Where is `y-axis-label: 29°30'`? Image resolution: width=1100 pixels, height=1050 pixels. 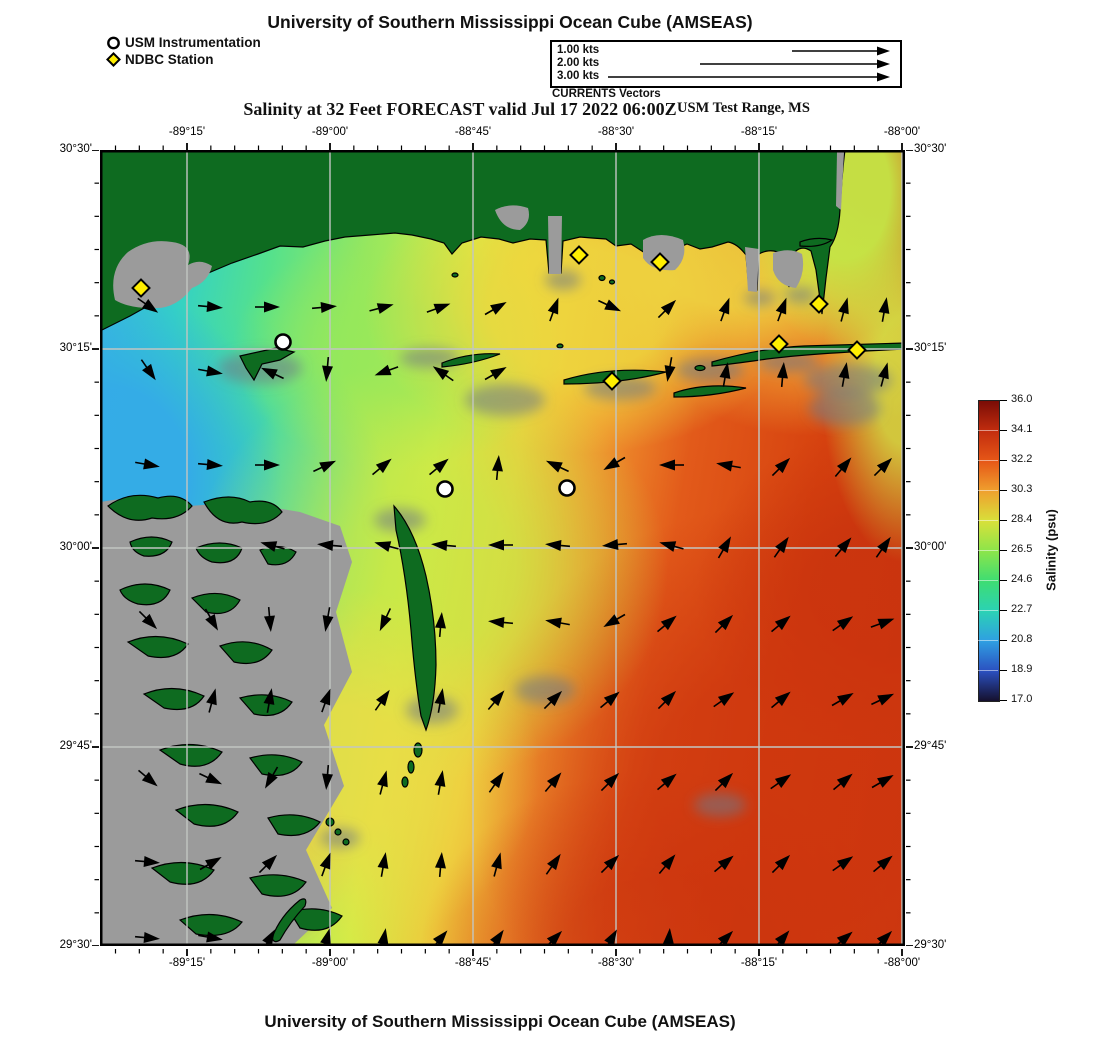
y-axis-label: 29°30' is located at coordinates (75, 945).